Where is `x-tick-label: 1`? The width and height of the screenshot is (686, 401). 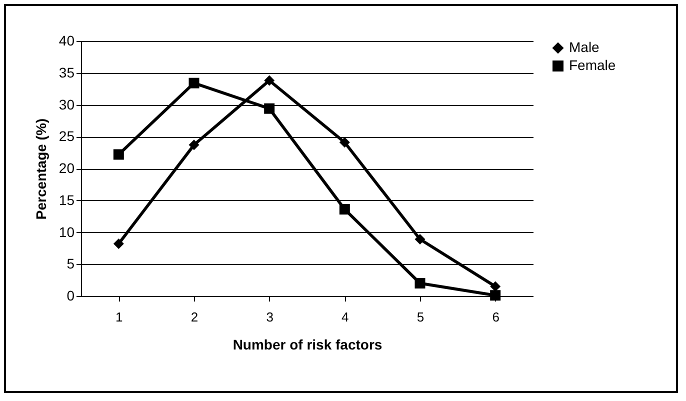
x-tick-label: 1 is located at coordinates (119, 317).